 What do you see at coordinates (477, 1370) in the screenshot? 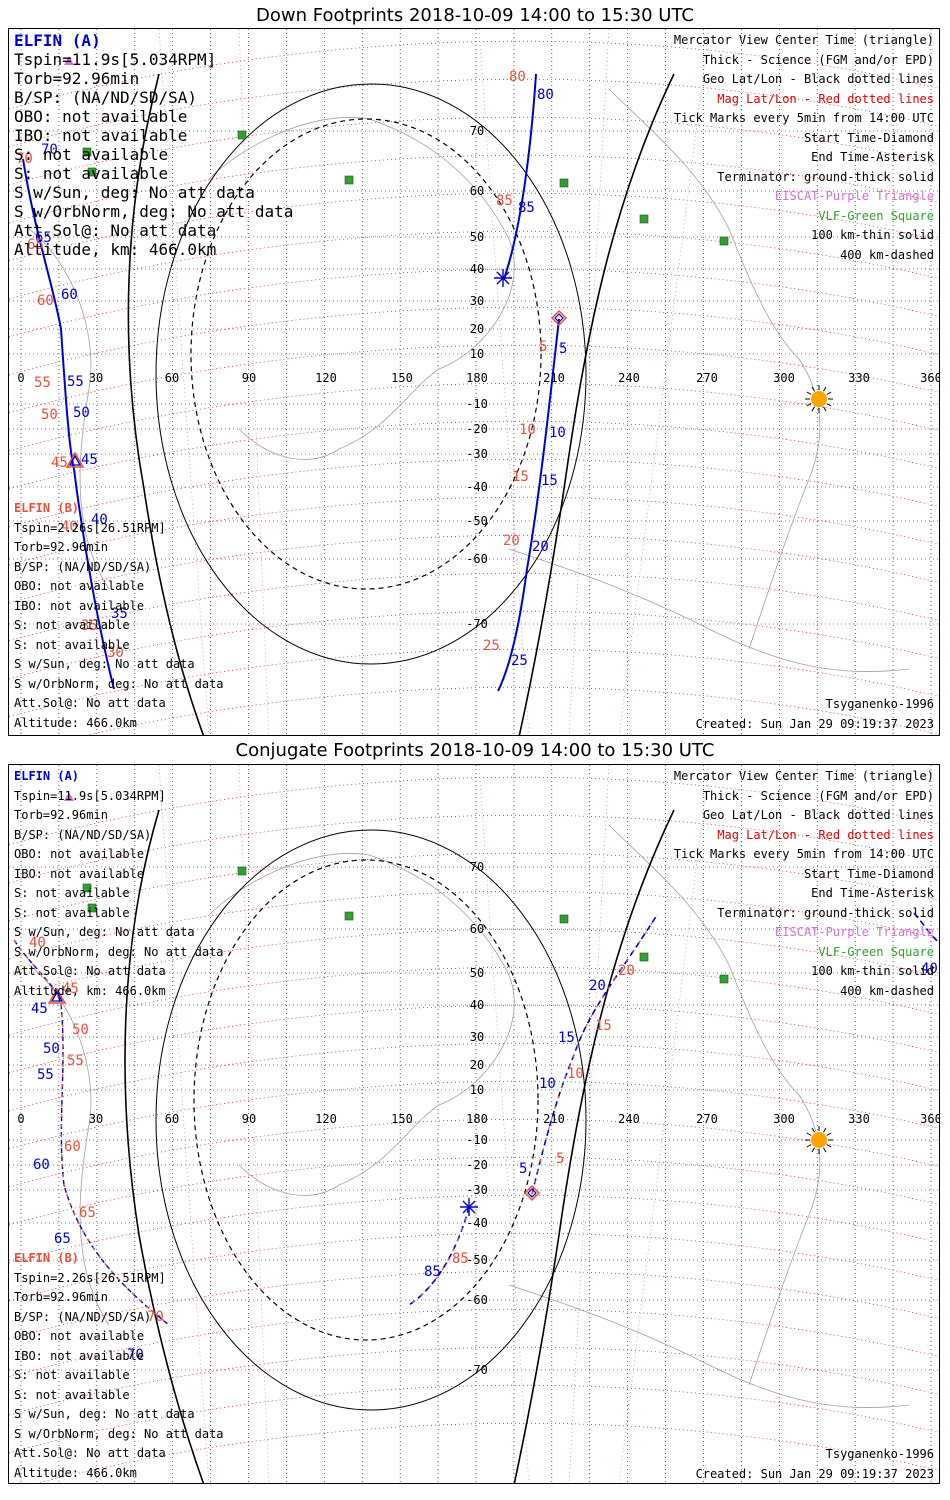
I see `latitude-label: -70` at bounding box center [477, 1370].